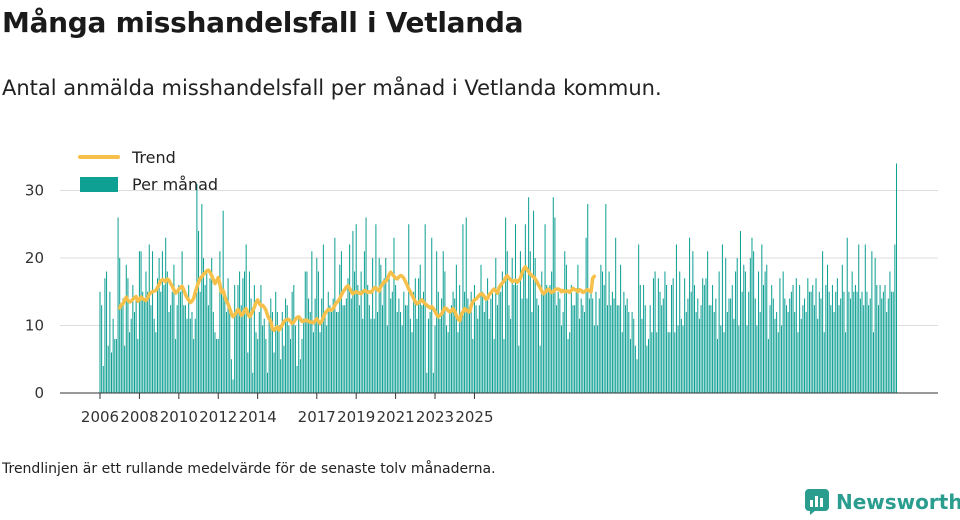 Image resolution: width=960 pixels, height=520 pixels. Describe the element at coordinates (263, 22) in the screenshot. I see `chart-title: Många misshandelsfall i Vetlanda` at that location.